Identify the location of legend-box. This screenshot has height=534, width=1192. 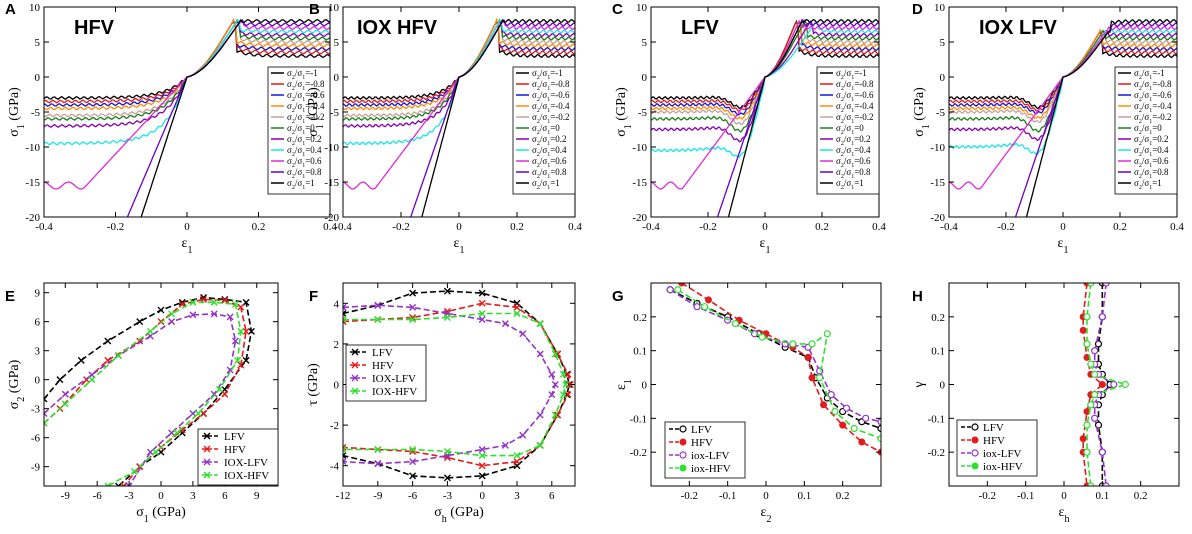
(1146, 130).